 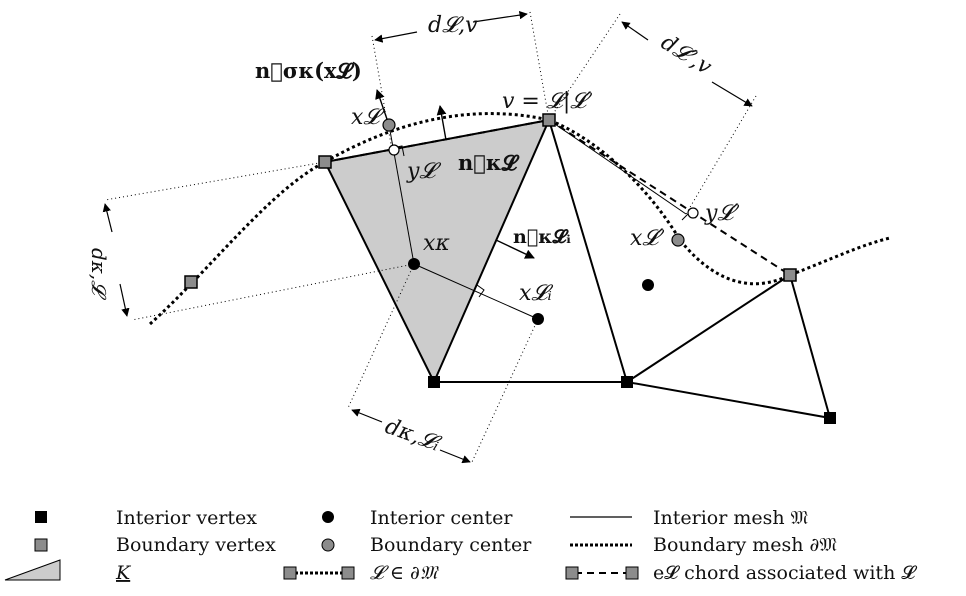 I want to click on legend-boundary-vertex: Boundary vertex, so click(x=196, y=545).